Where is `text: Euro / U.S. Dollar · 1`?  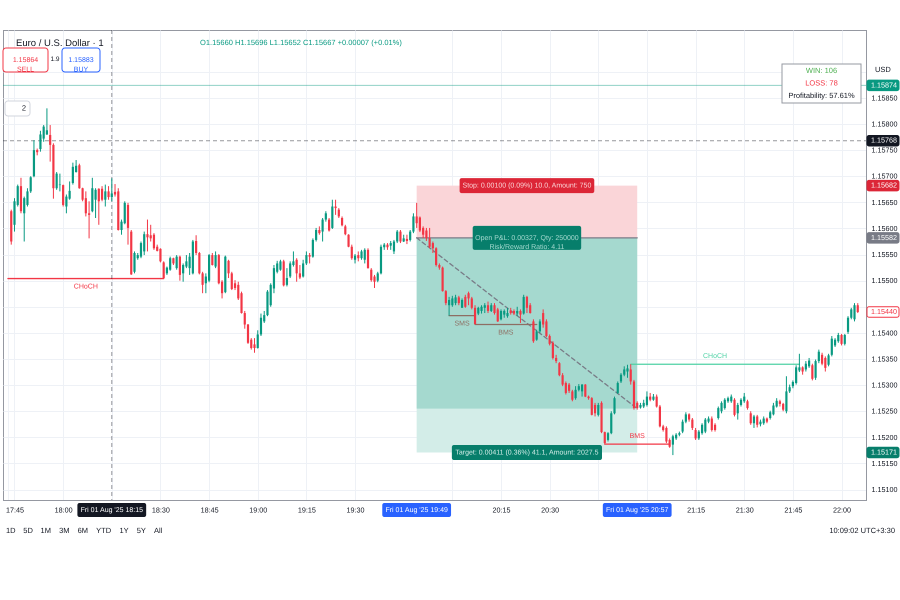 text: Euro / U.S. Dollar · 1 is located at coordinates (60, 43).